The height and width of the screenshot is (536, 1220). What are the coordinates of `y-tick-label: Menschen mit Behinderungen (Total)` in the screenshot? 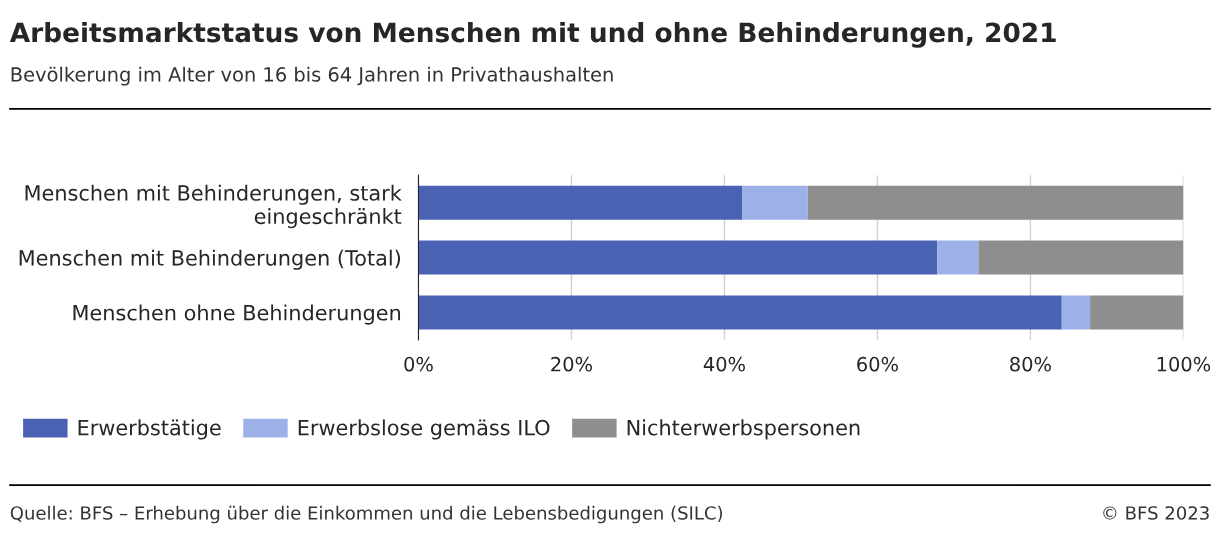 It's located at (210, 259).